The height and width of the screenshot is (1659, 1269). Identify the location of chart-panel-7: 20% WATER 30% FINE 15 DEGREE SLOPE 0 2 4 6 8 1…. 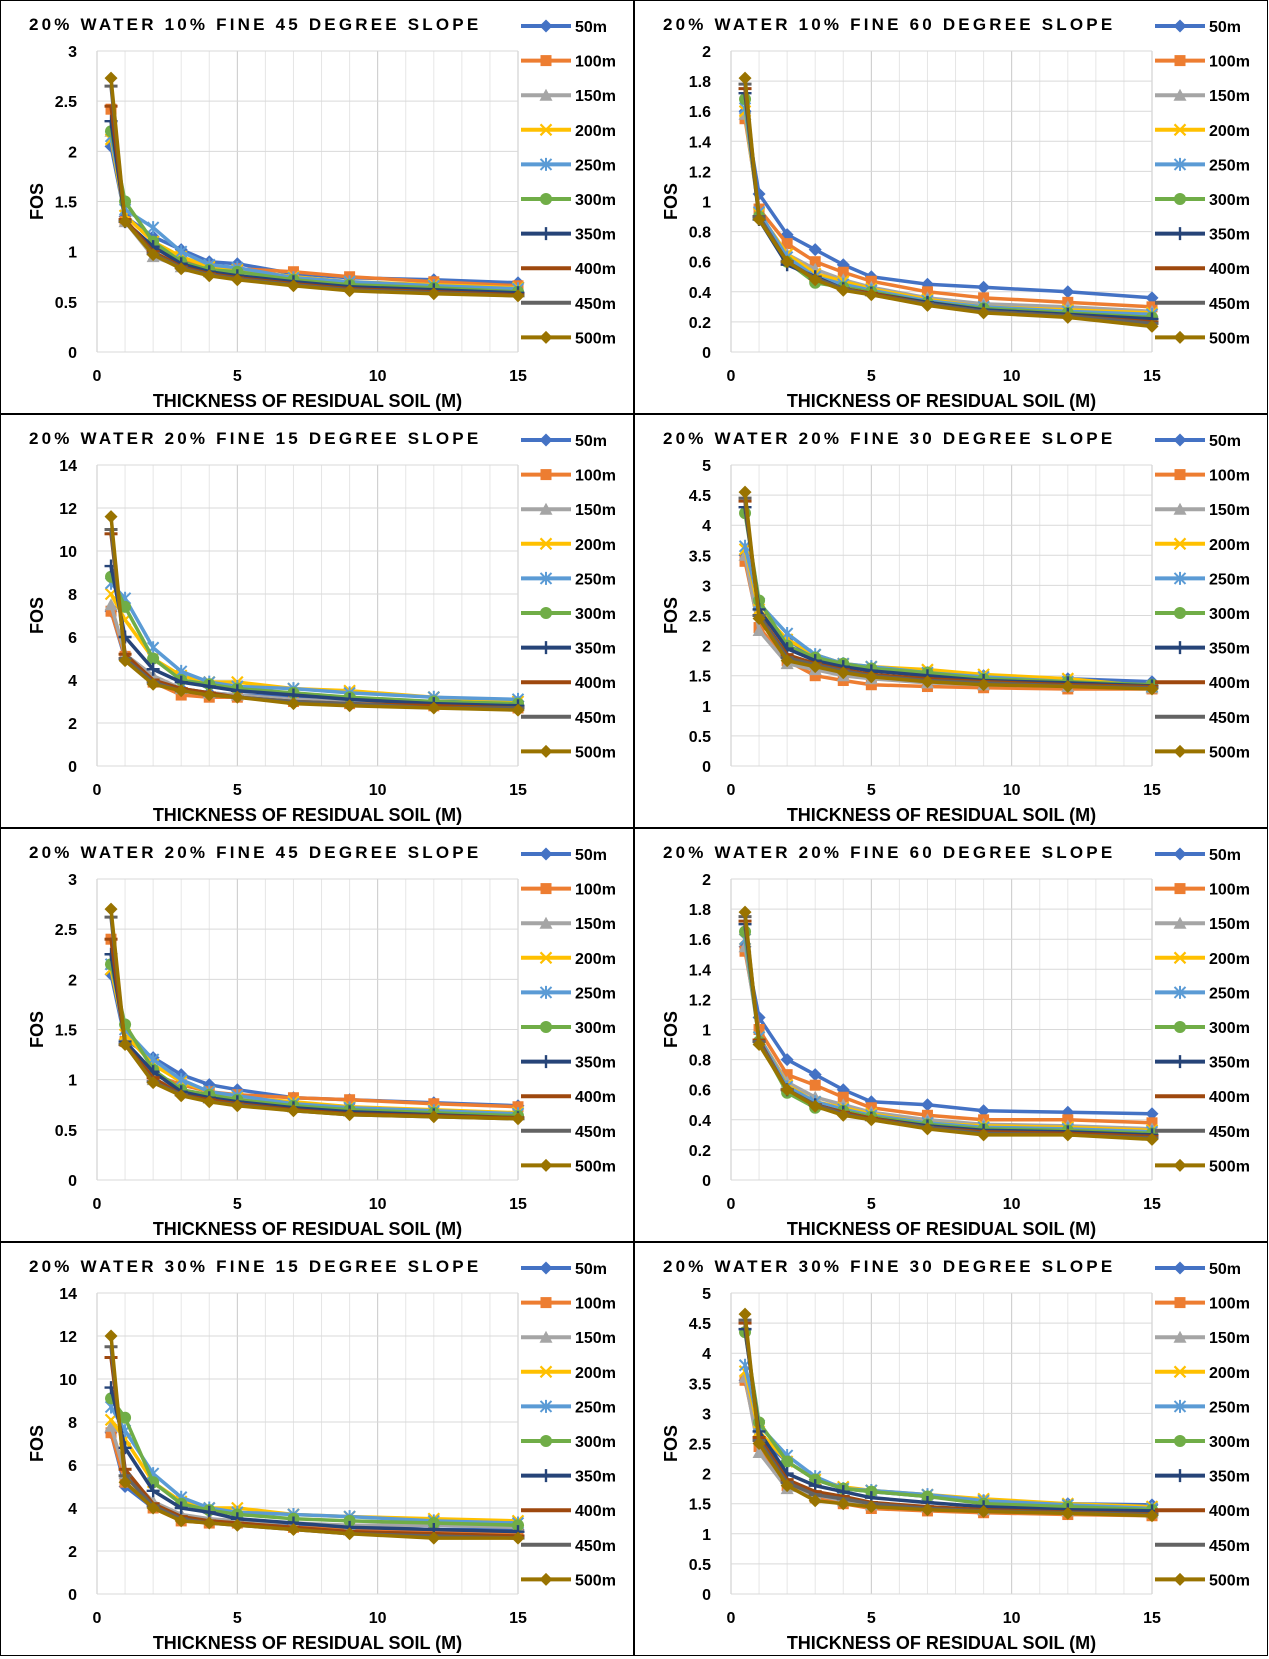
(317, 1449).